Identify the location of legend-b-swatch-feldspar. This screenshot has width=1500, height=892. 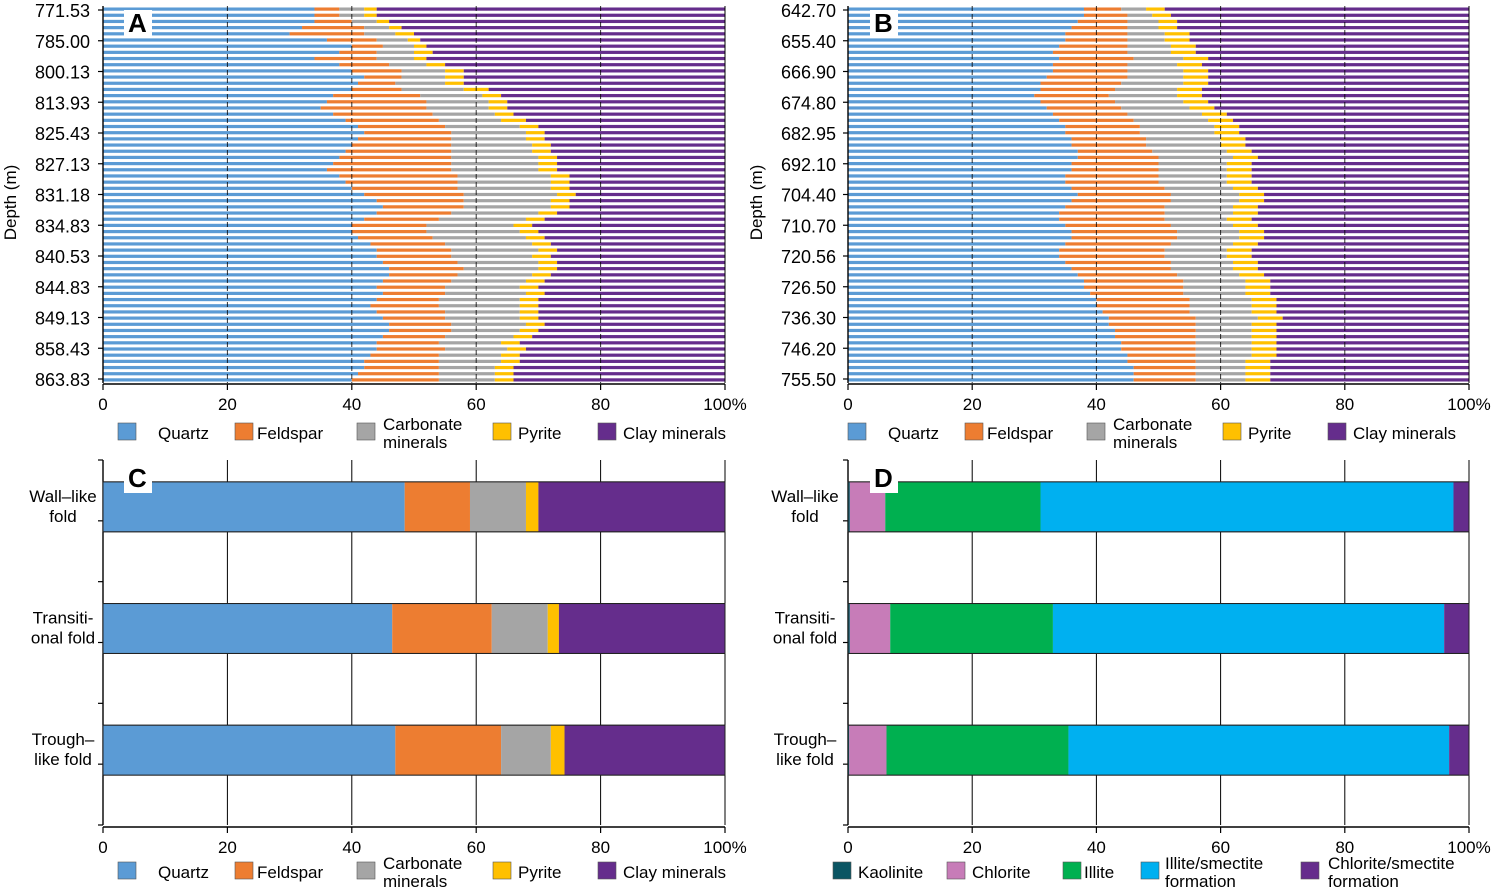
(974, 431).